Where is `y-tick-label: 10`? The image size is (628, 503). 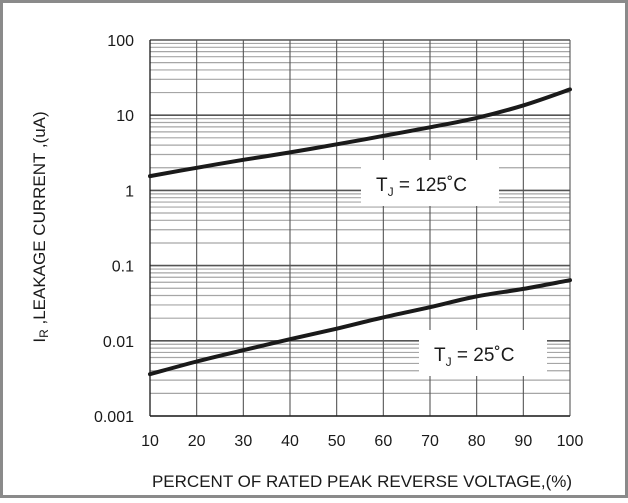
y-tick-label: 10 is located at coordinates (125, 116).